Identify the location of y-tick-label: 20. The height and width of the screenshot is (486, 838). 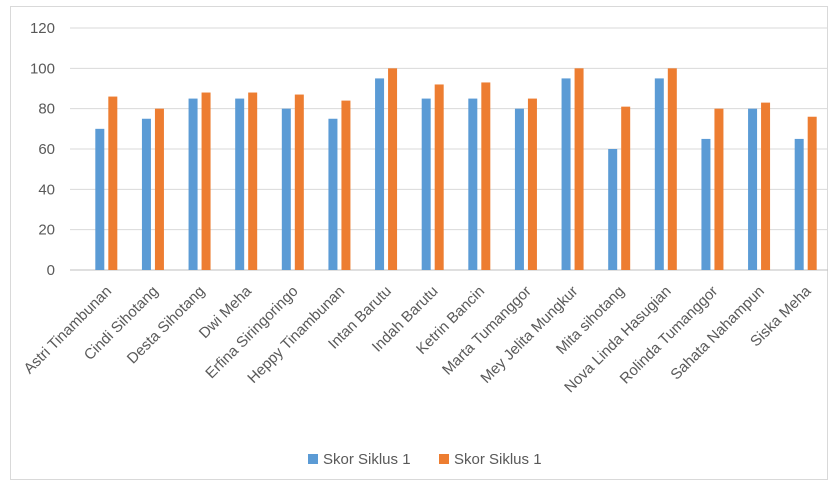
(46, 230).